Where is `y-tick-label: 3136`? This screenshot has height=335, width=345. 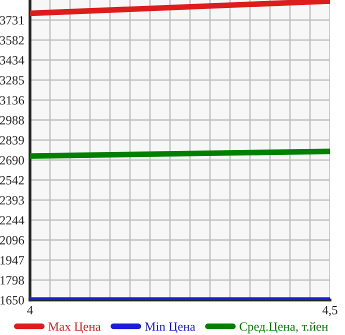
y-tick-label: 3136 is located at coordinates (12, 100).